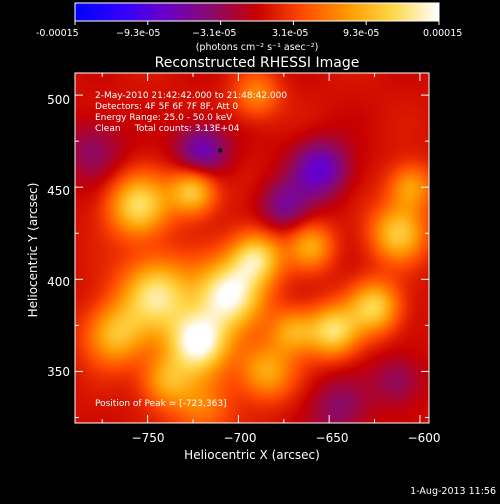 This screenshot has width=500, height=504. What do you see at coordinates (214, 33) in the screenshot?
I see `colorbar-tick-label-2: −3.1e-05` at bounding box center [214, 33].